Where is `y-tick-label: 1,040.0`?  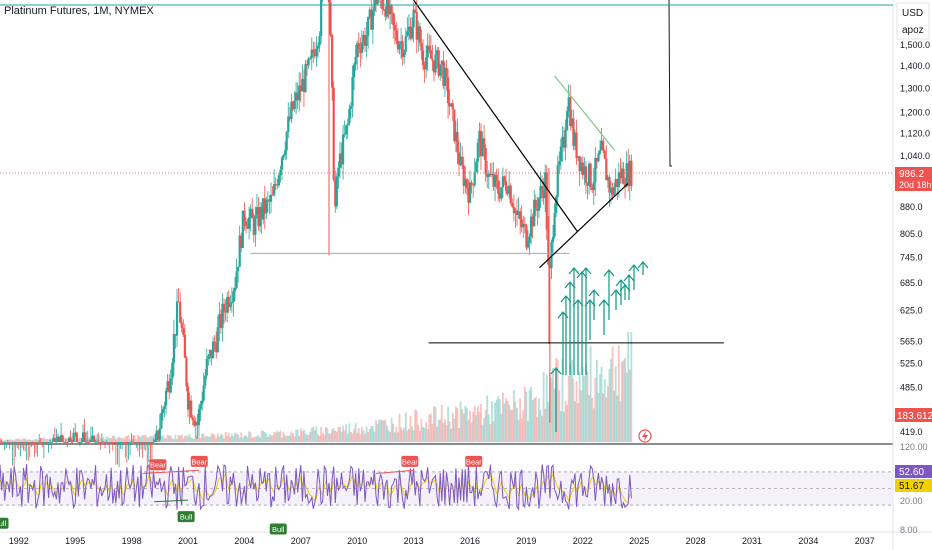
y-tick-label: 1,040.0 is located at coordinates (915, 156).